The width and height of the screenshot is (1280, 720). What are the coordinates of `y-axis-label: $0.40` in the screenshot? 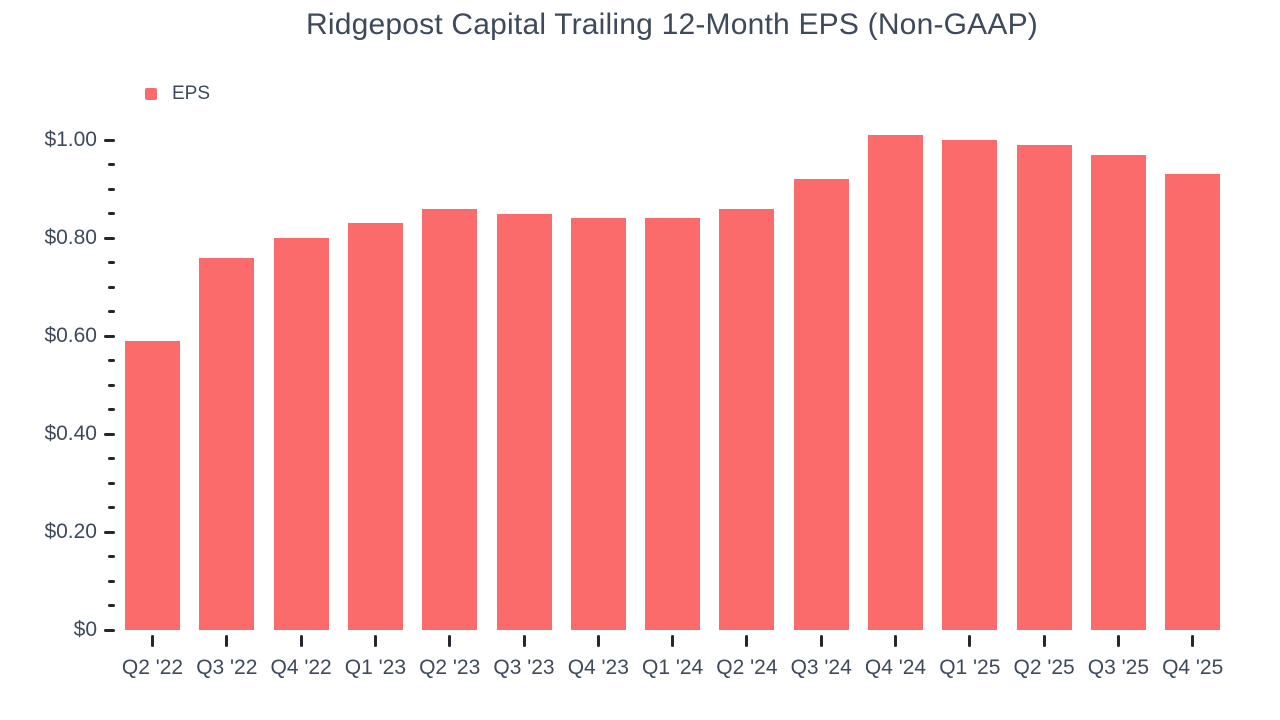 It's located at (70, 433).